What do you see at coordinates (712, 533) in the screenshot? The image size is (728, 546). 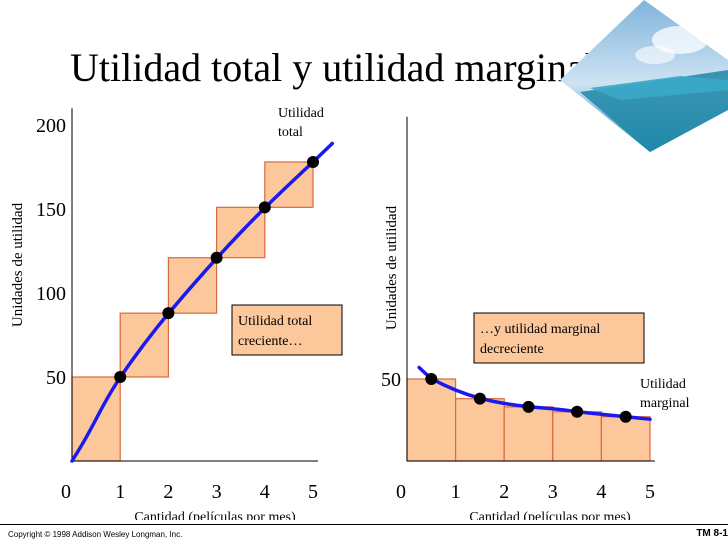 I see `slide-id: TM 8-1` at bounding box center [712, 533].